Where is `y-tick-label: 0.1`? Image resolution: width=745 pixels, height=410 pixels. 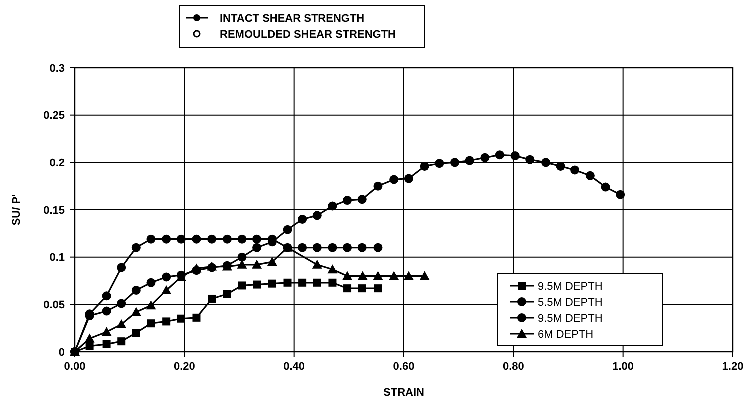 y-tick-label: 0.1 is located at coordinates (57, 258).